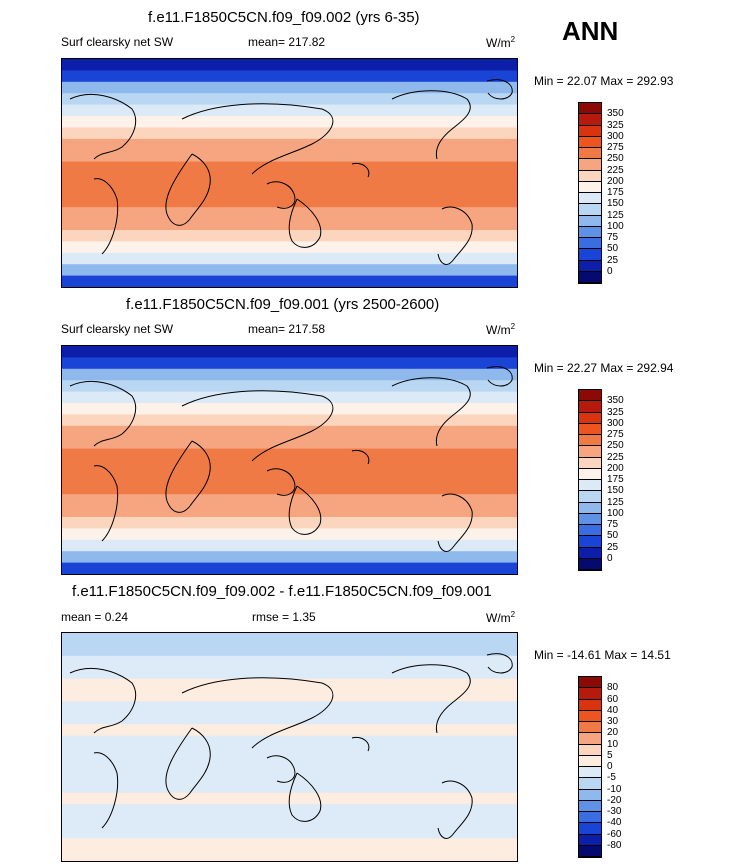  What do you see at coordinates (117, 329) in the screenshot?
I see `panel2-variable-label: Surf clearsky net SW` at bounding box center [117, 329].